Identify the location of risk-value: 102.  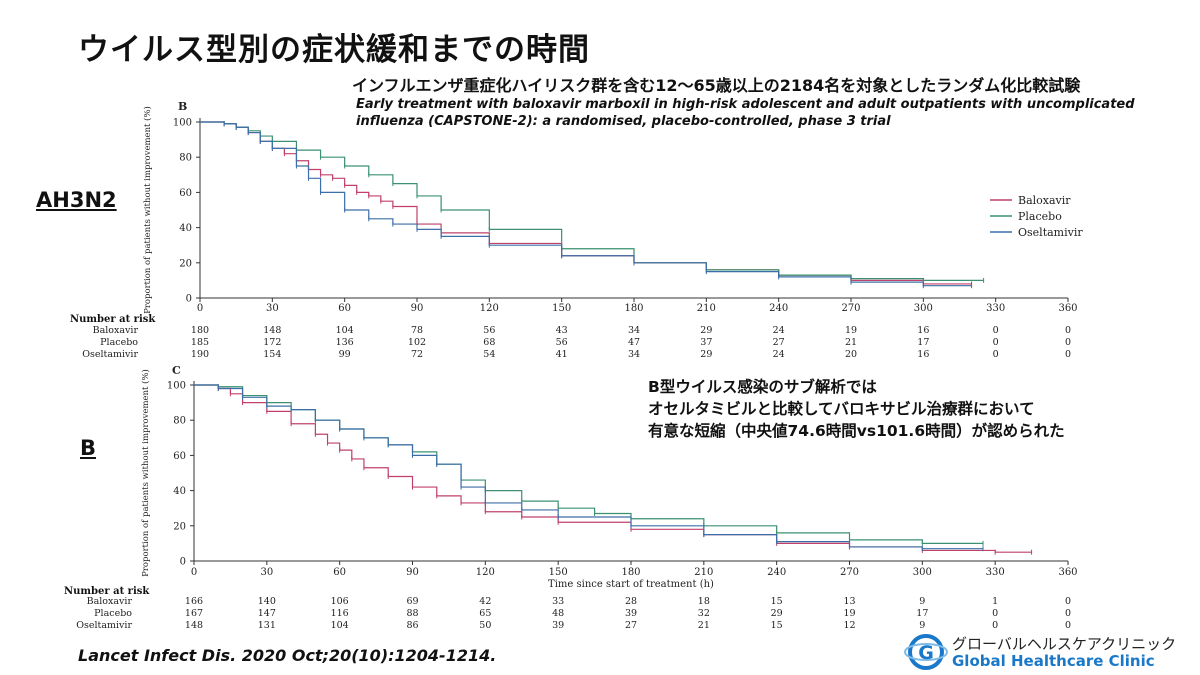
(417, 342).